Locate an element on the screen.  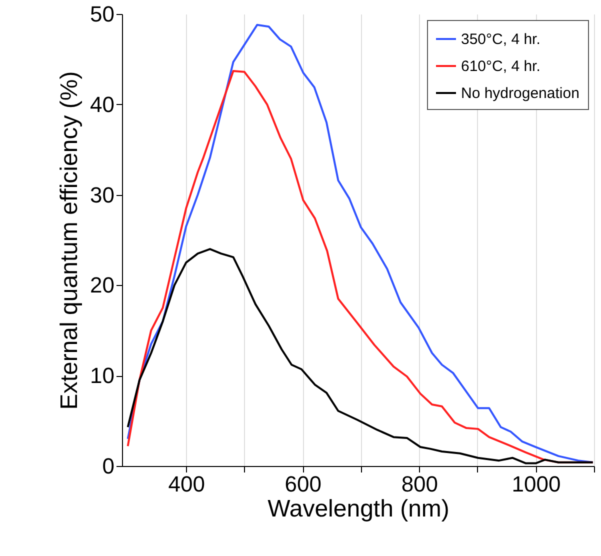
y-tick-label: 20 is located at coordinates (102, 285).